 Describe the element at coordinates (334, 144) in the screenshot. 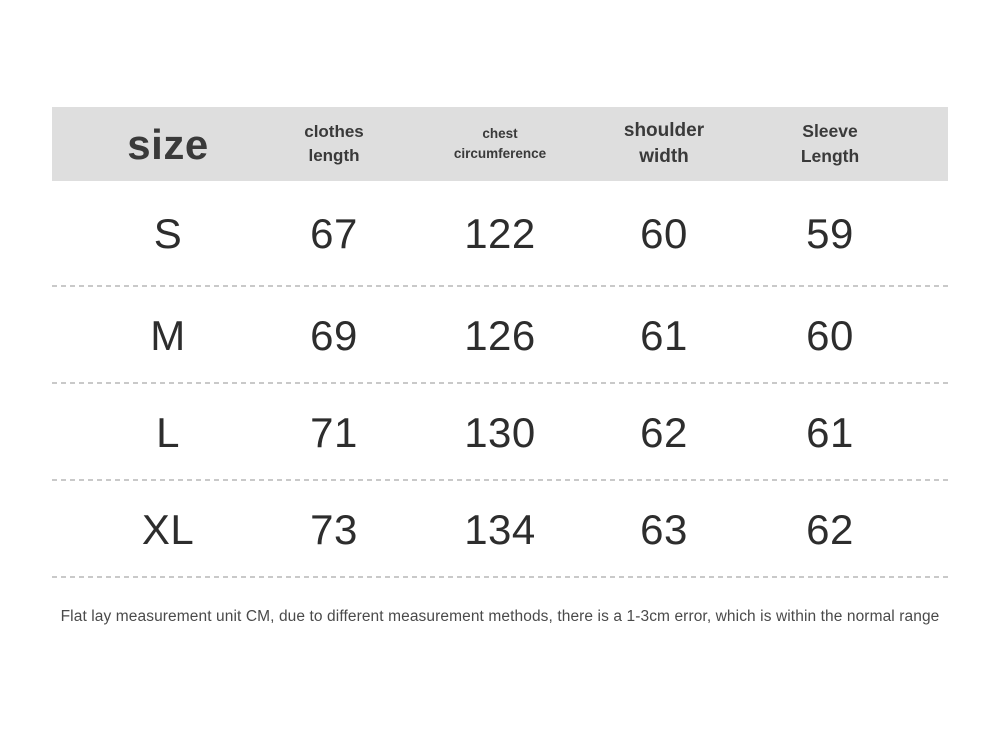

I see `header-cell-clothes-length: clothes length` at that location.